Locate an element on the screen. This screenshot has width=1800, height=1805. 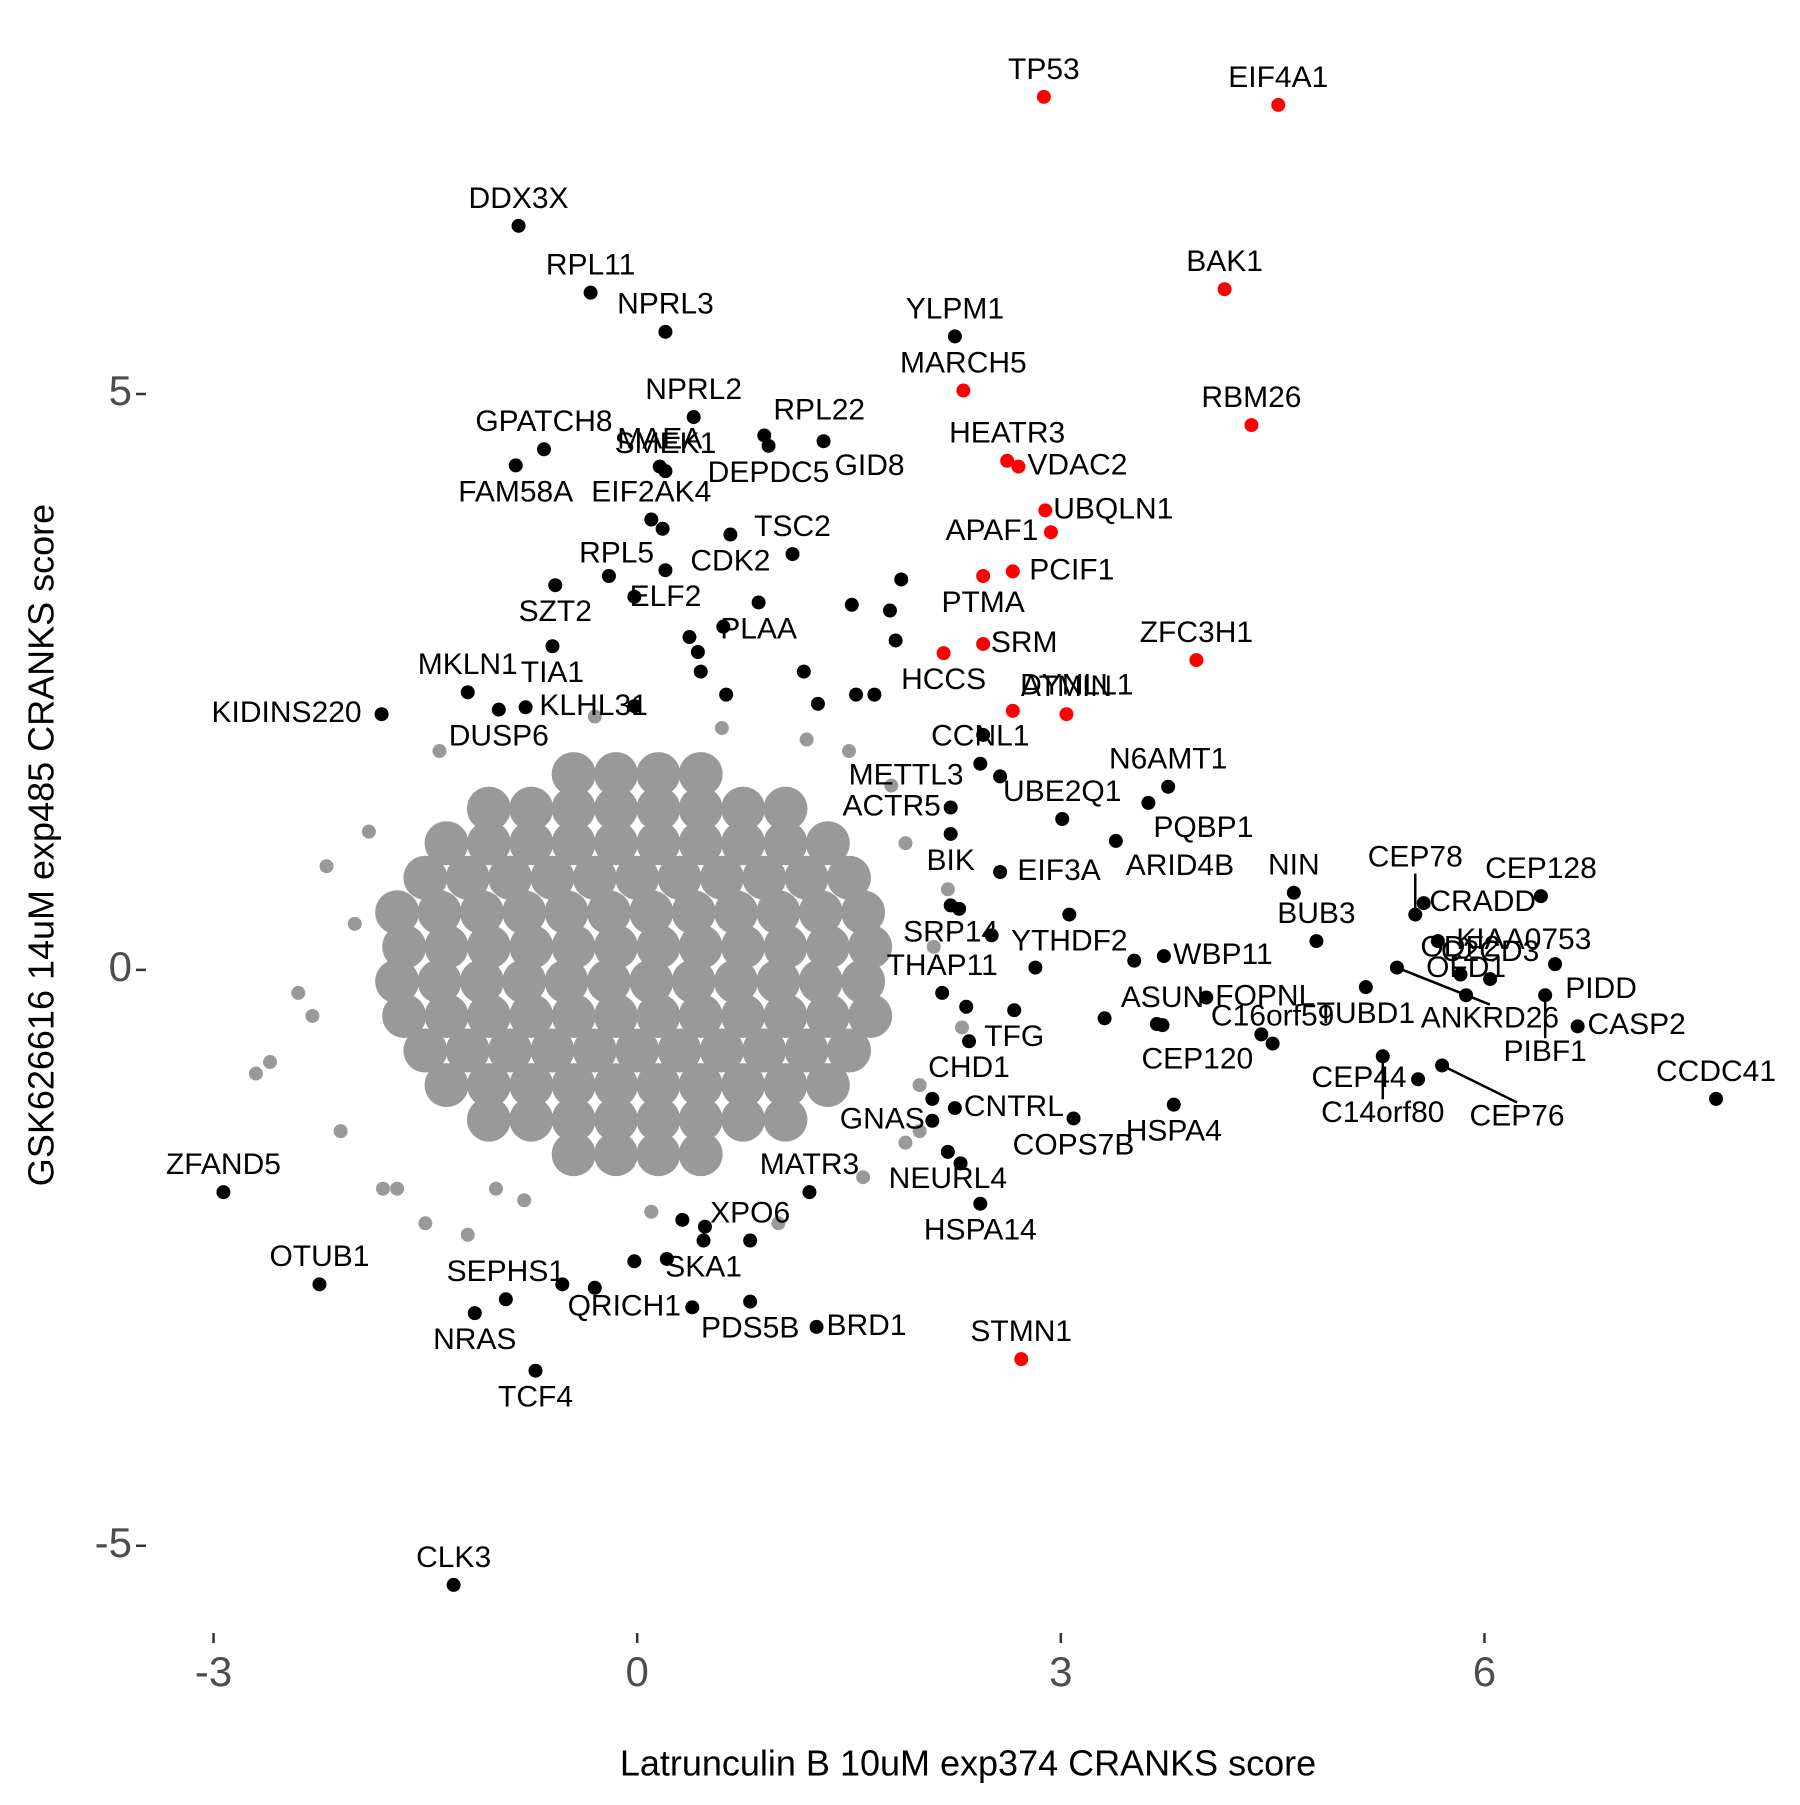
x-tick-label: -3 is located at coordinates (213, 1671).